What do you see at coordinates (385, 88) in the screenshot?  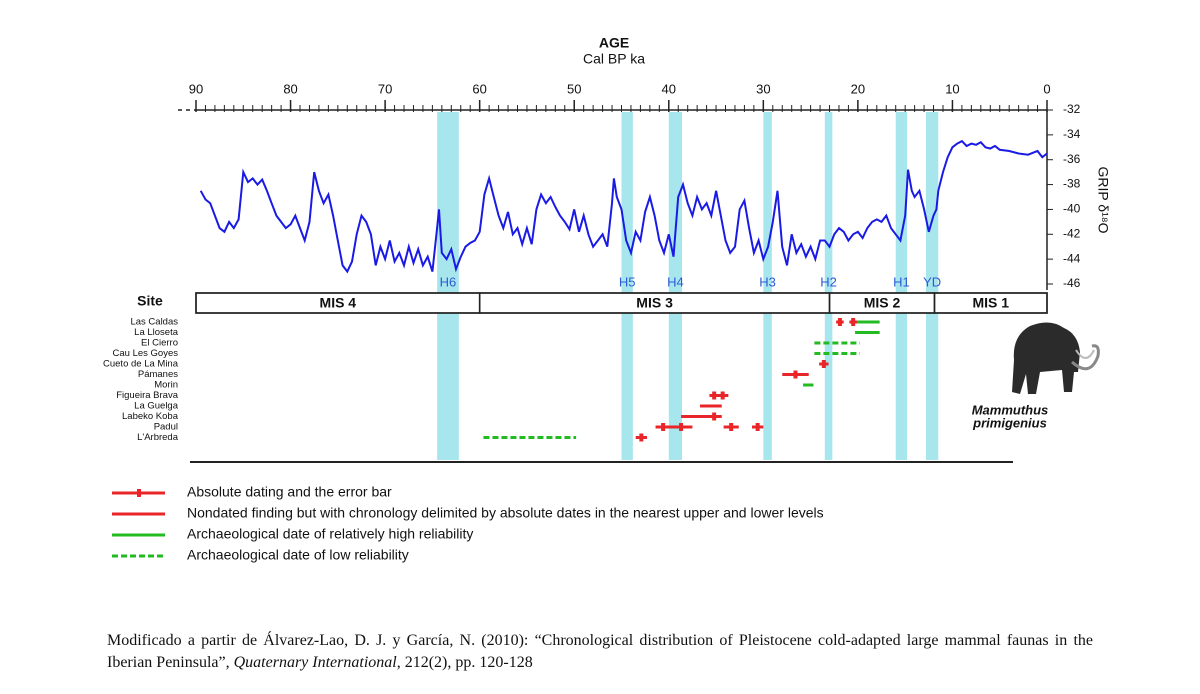 I see `x-tick-label: 70` at bounding box center [385, 88].